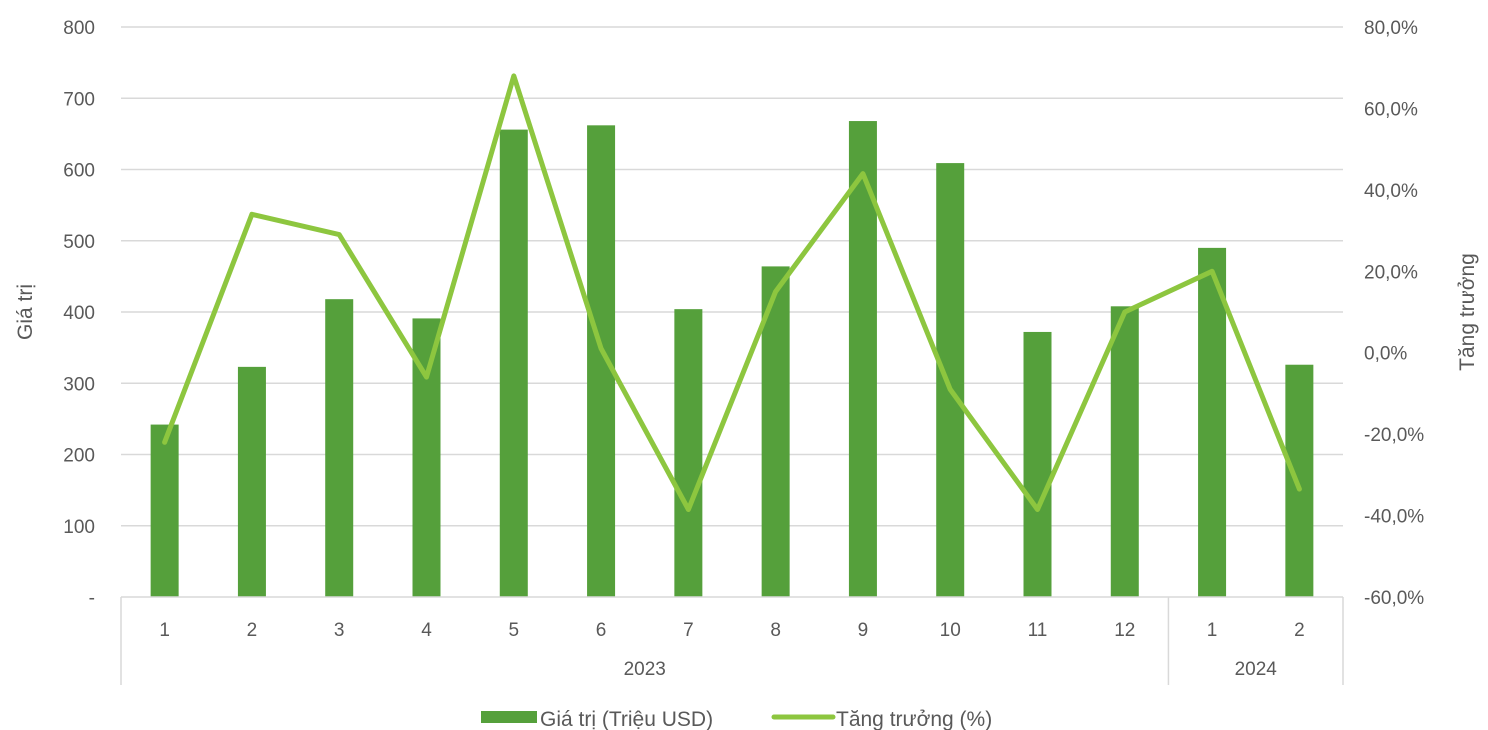  What do you see at coordinates (79, 242) in the screenshot?
I see `y-left-tick-label: 500` at bounding box center [79, 242].